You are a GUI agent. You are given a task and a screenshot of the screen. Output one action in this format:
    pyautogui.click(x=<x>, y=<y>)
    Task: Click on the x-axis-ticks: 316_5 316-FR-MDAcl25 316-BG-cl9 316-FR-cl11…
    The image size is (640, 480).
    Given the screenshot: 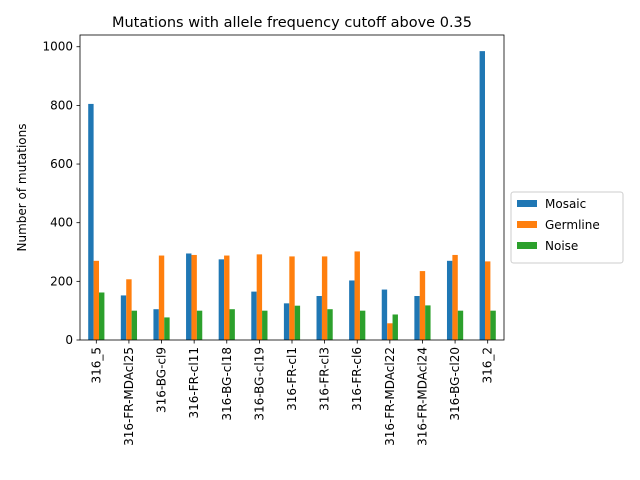 What is the action you would take?
    pyautogui.click(x=292, y=393)
    